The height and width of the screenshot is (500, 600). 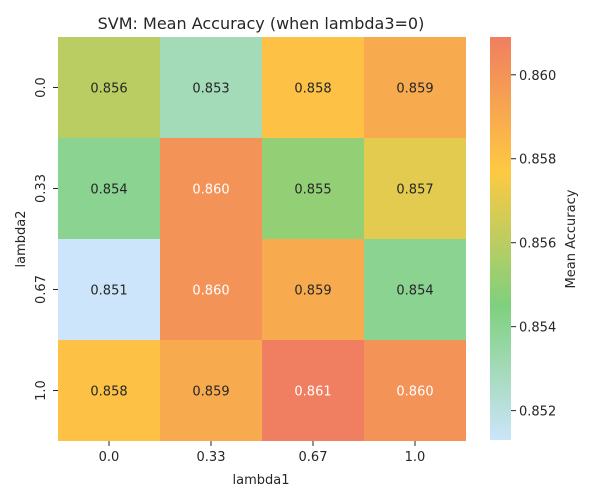 What do you see at coordinates (41, 289) in the screenshot?
I see `y-tick-label: 0.67` at bounding box center [41, 289].